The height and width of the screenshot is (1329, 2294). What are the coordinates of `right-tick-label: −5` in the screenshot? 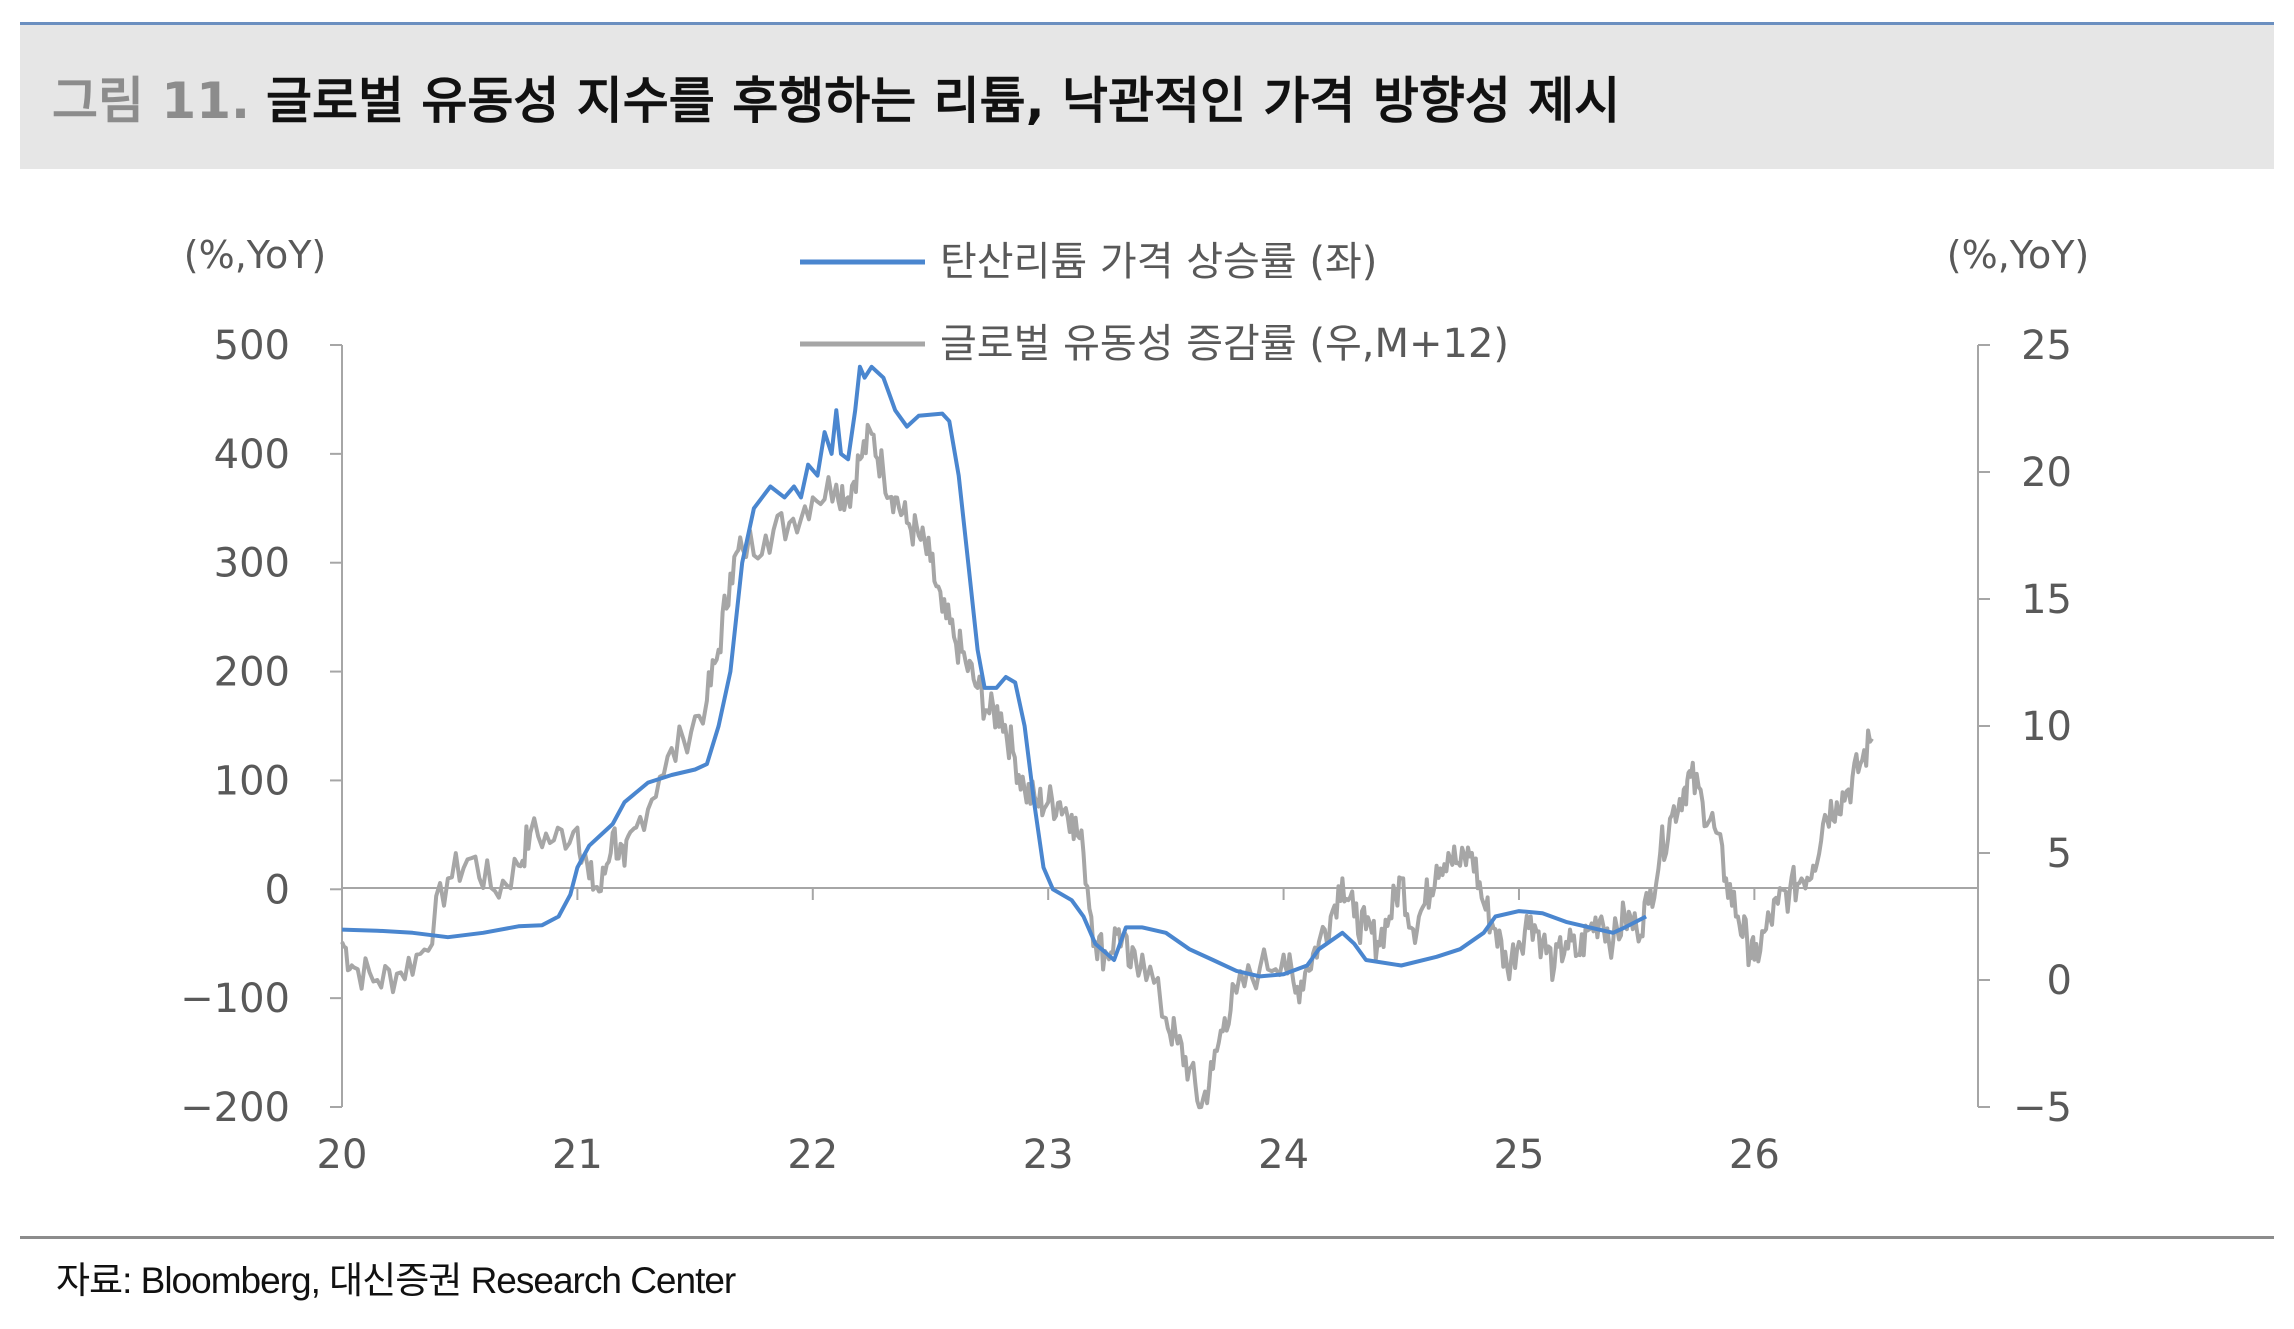 It's located at (2042, 1108).